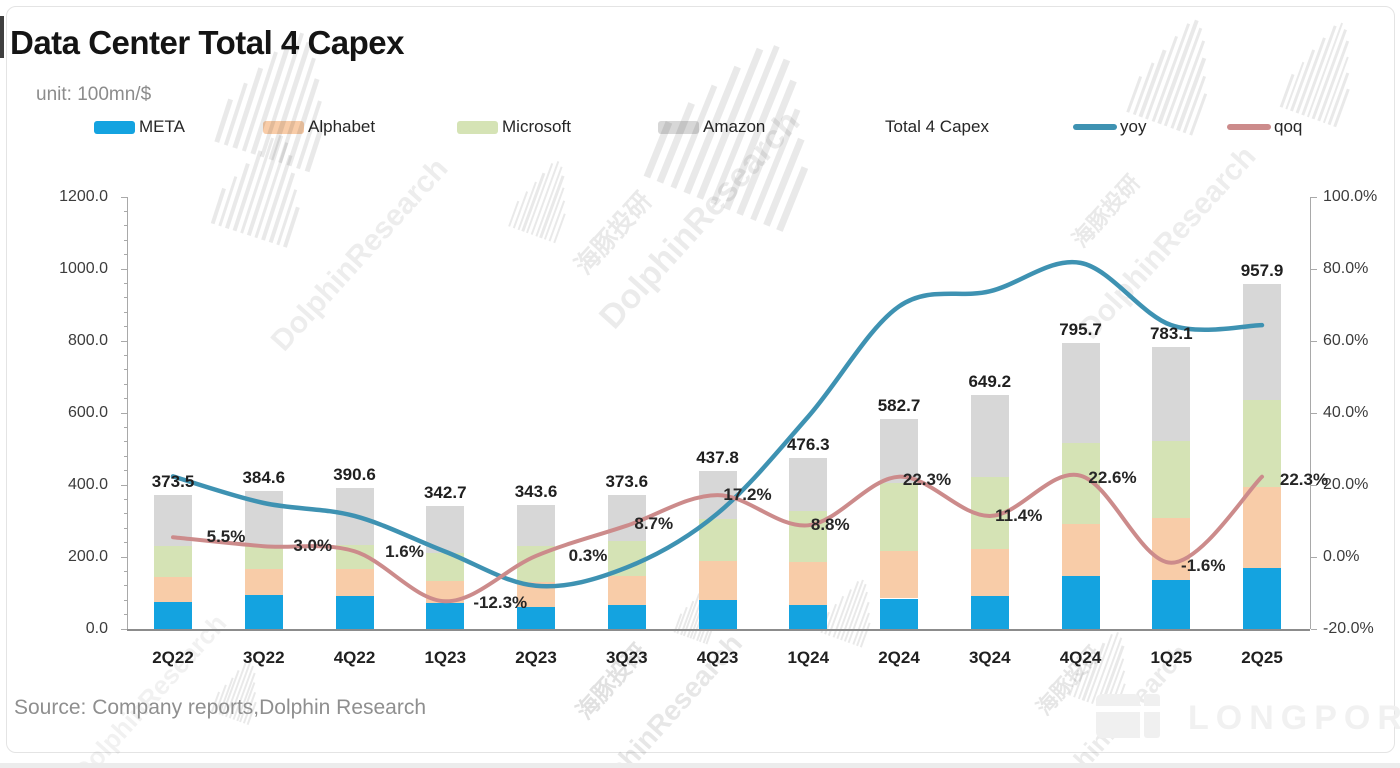  What do you see at coordinates (173, 561) in the screenshot?
I see `bar-segment-microsoft-2q22` at bounding box center [173, 561].